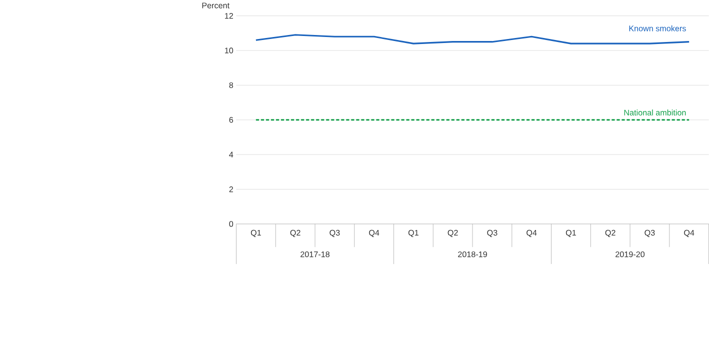 Image resolution: width=709 pixels, height=345 pixels. What do you see at coordinates (472, 254) in the screenshot?
I see `text: 2018-19` at bounding box center [472, 254].